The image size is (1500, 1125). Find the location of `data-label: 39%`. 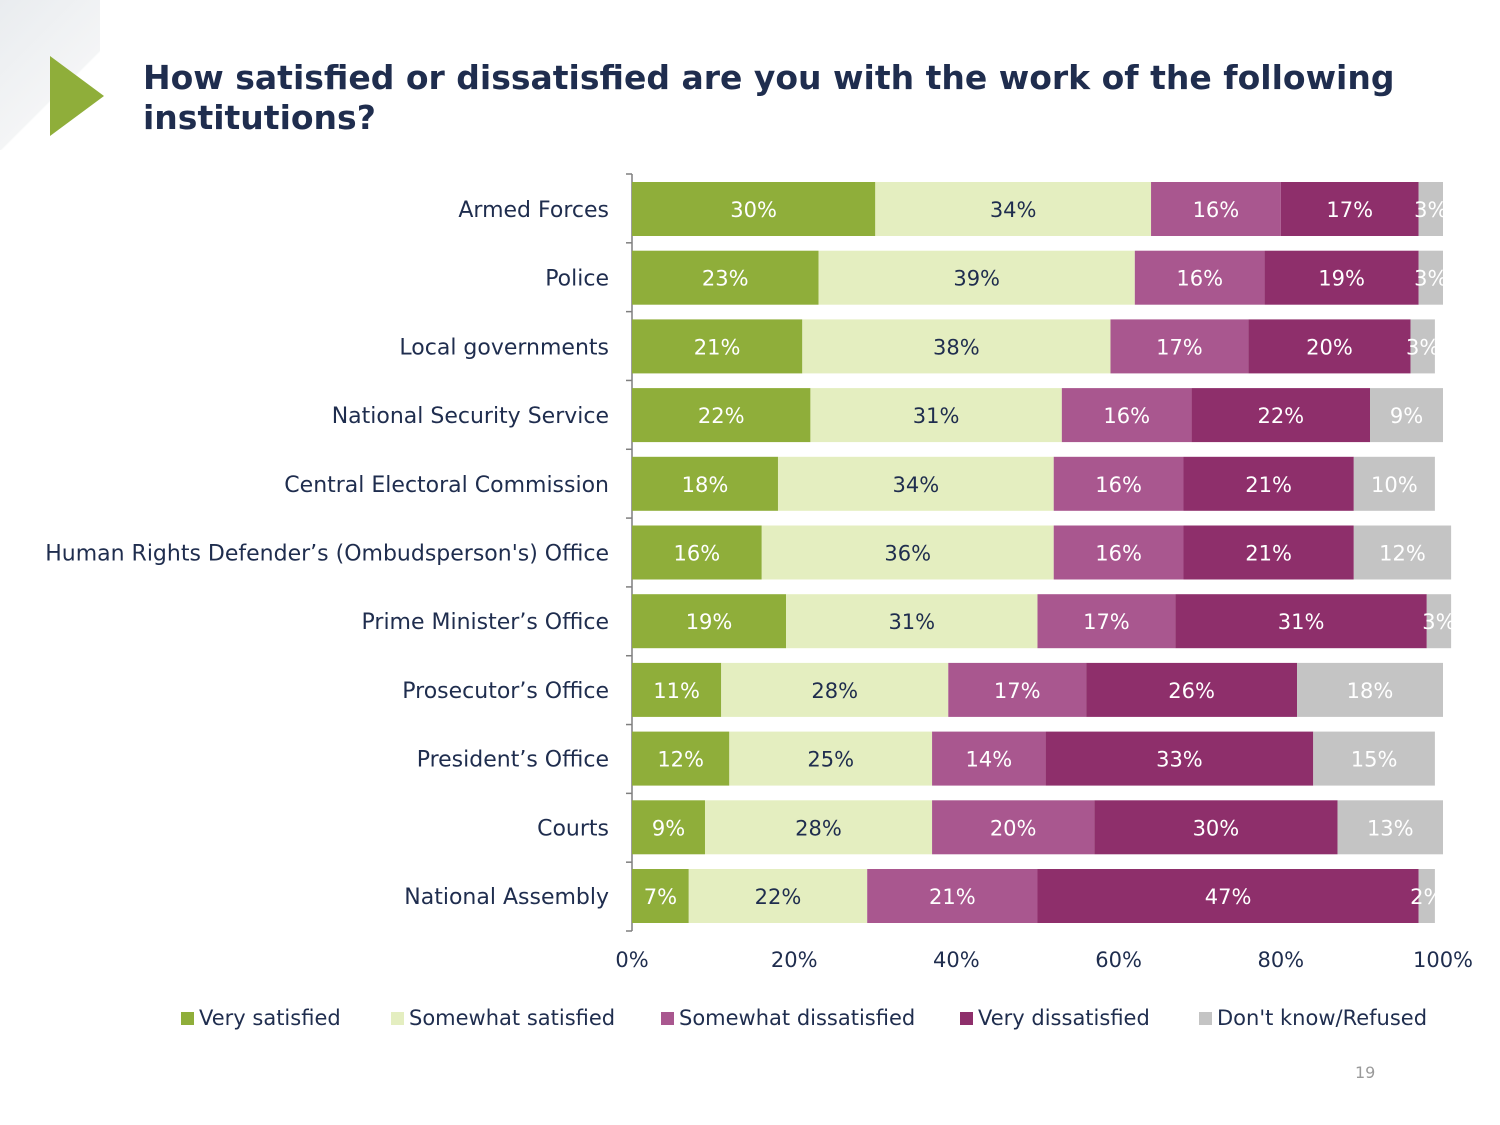

data-label: 39% is located at coordinates (976, 279).